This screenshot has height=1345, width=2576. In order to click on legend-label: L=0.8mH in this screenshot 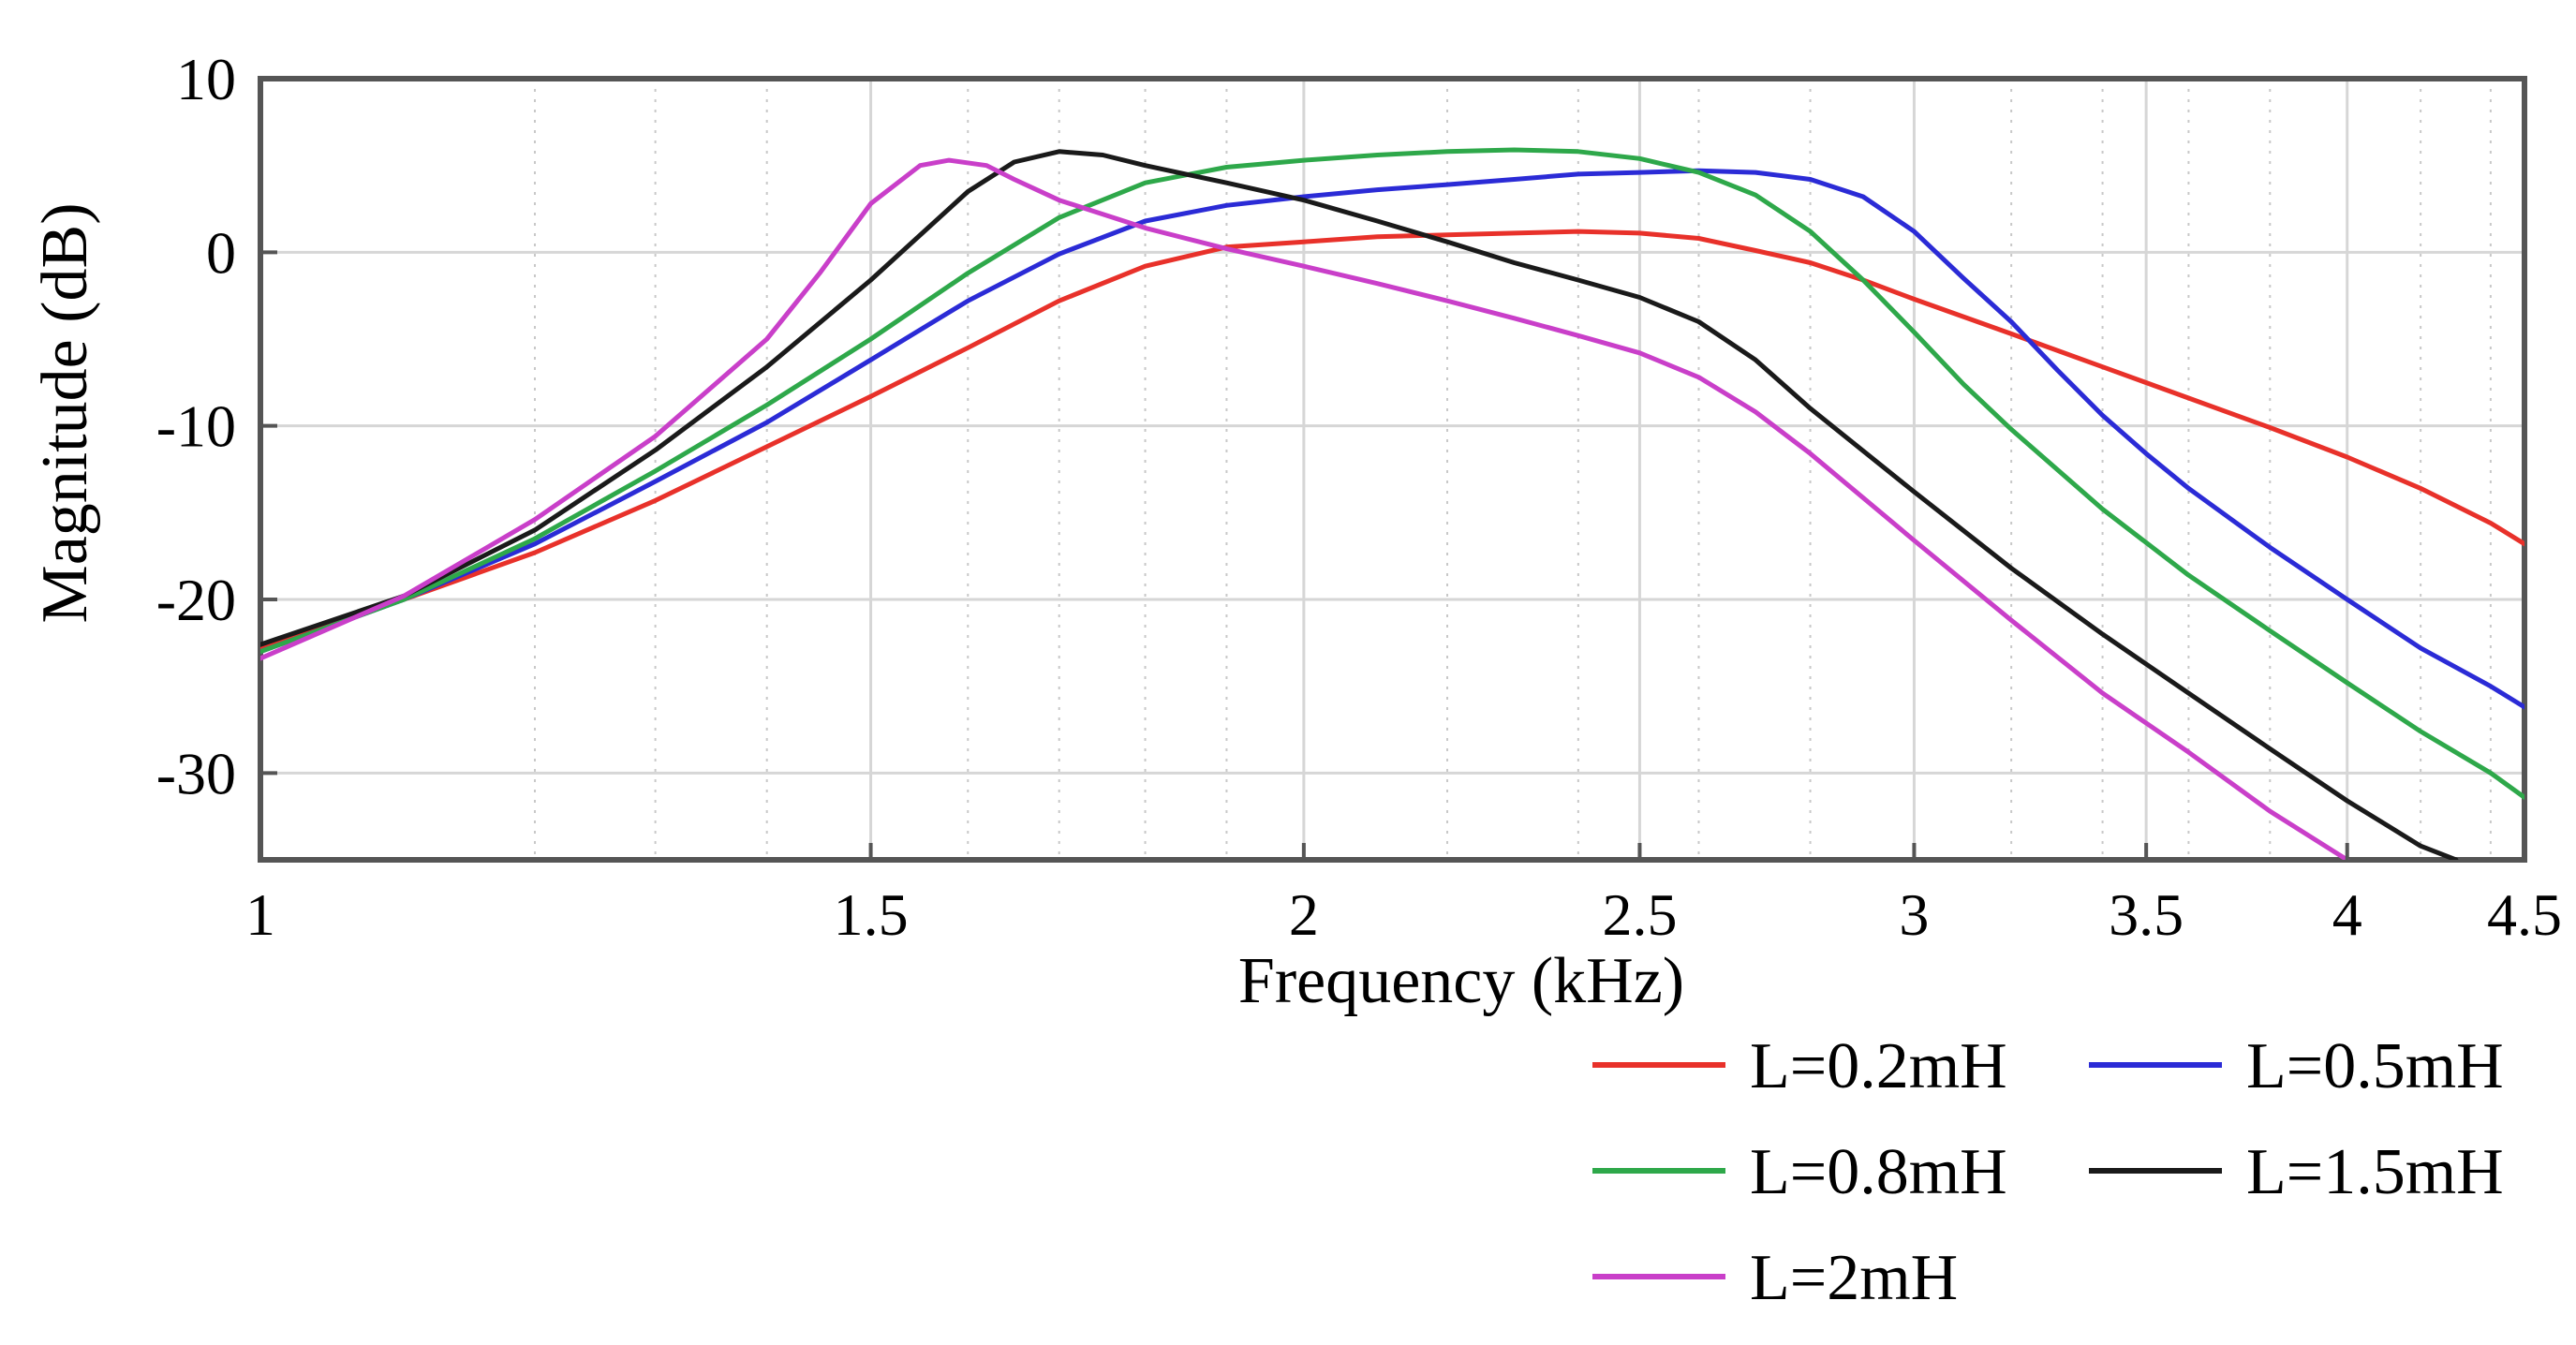, I will do `click(1878, 1172)`.